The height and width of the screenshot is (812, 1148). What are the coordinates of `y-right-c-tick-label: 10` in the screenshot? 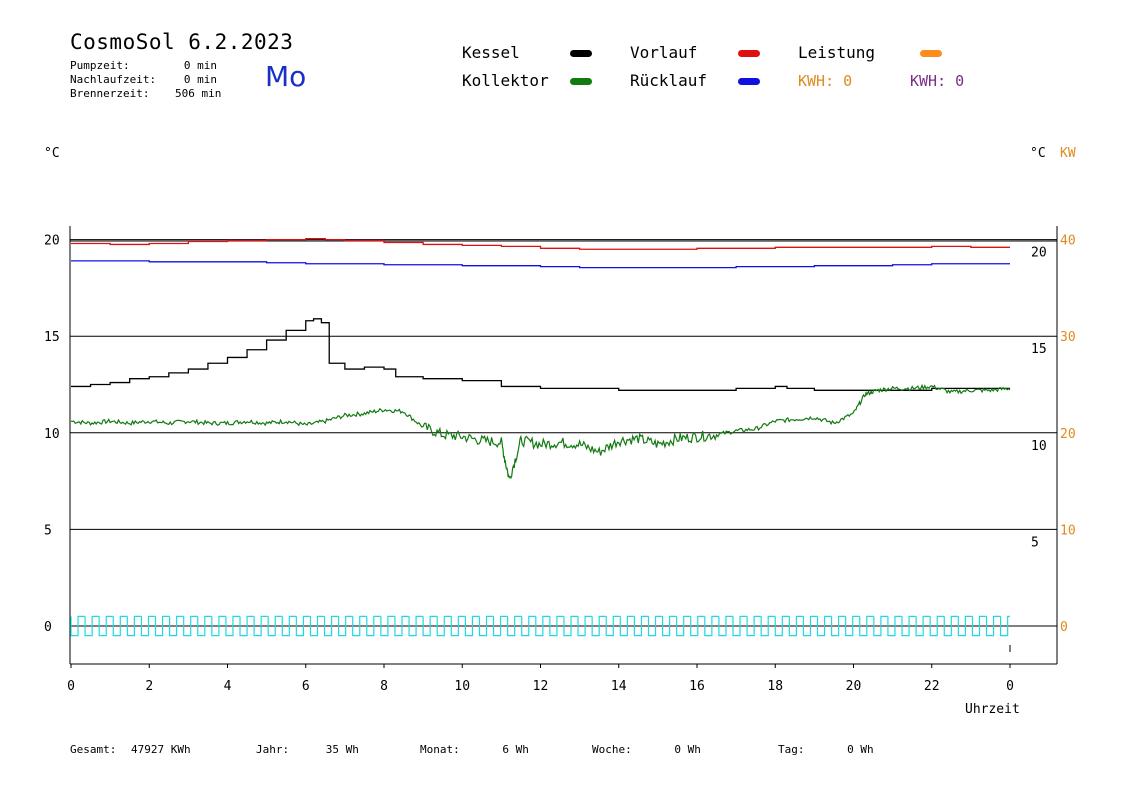 It's located at (1039, 446).